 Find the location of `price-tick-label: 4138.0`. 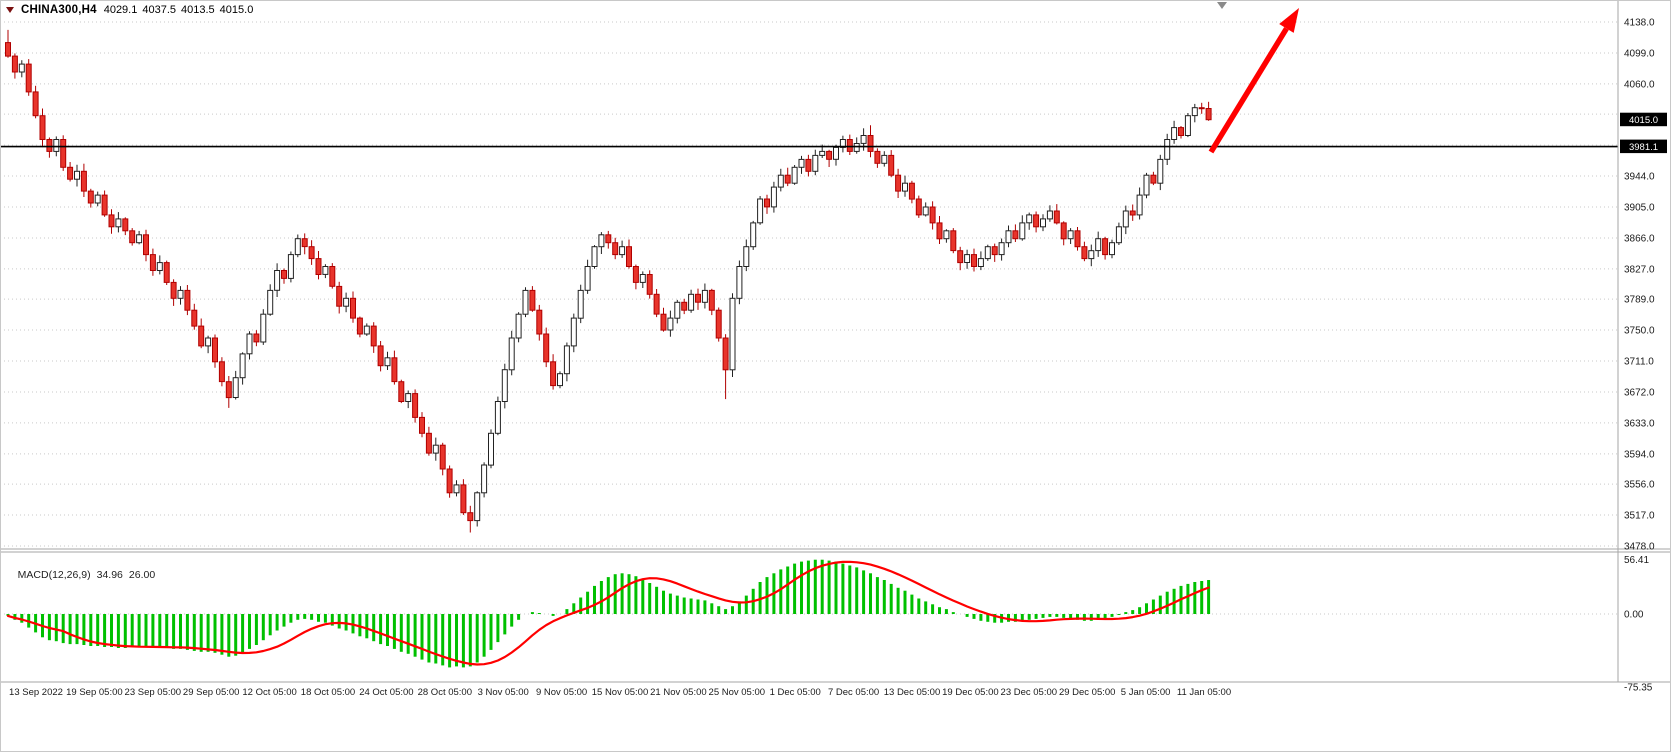

price-tick-label: 4138.0 is located at coordinates (1639, 23).